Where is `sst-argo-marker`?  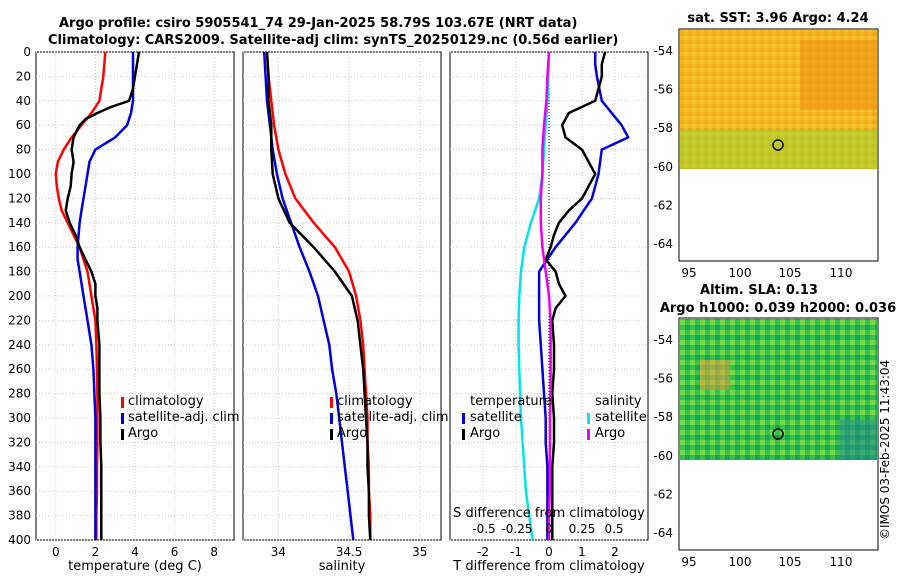
sst-argo-marker is located at coordinates (778, 145).